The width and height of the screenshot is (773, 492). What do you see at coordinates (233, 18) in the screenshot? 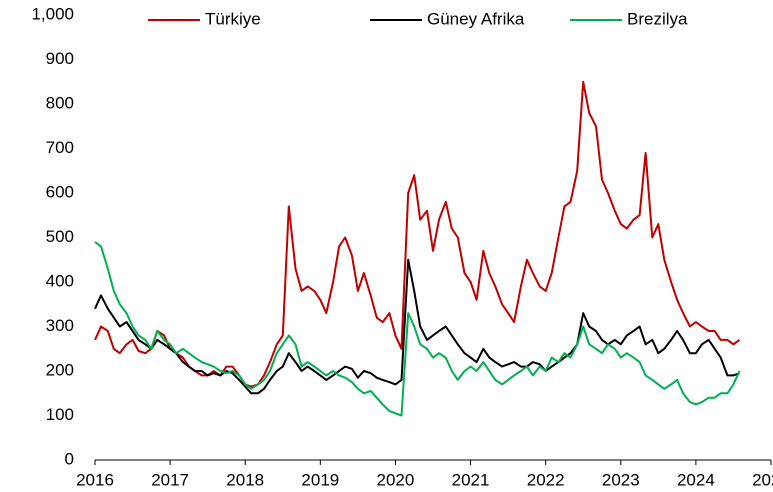
I see `legend-label: Türkiye` at bounding box center [233, 18].